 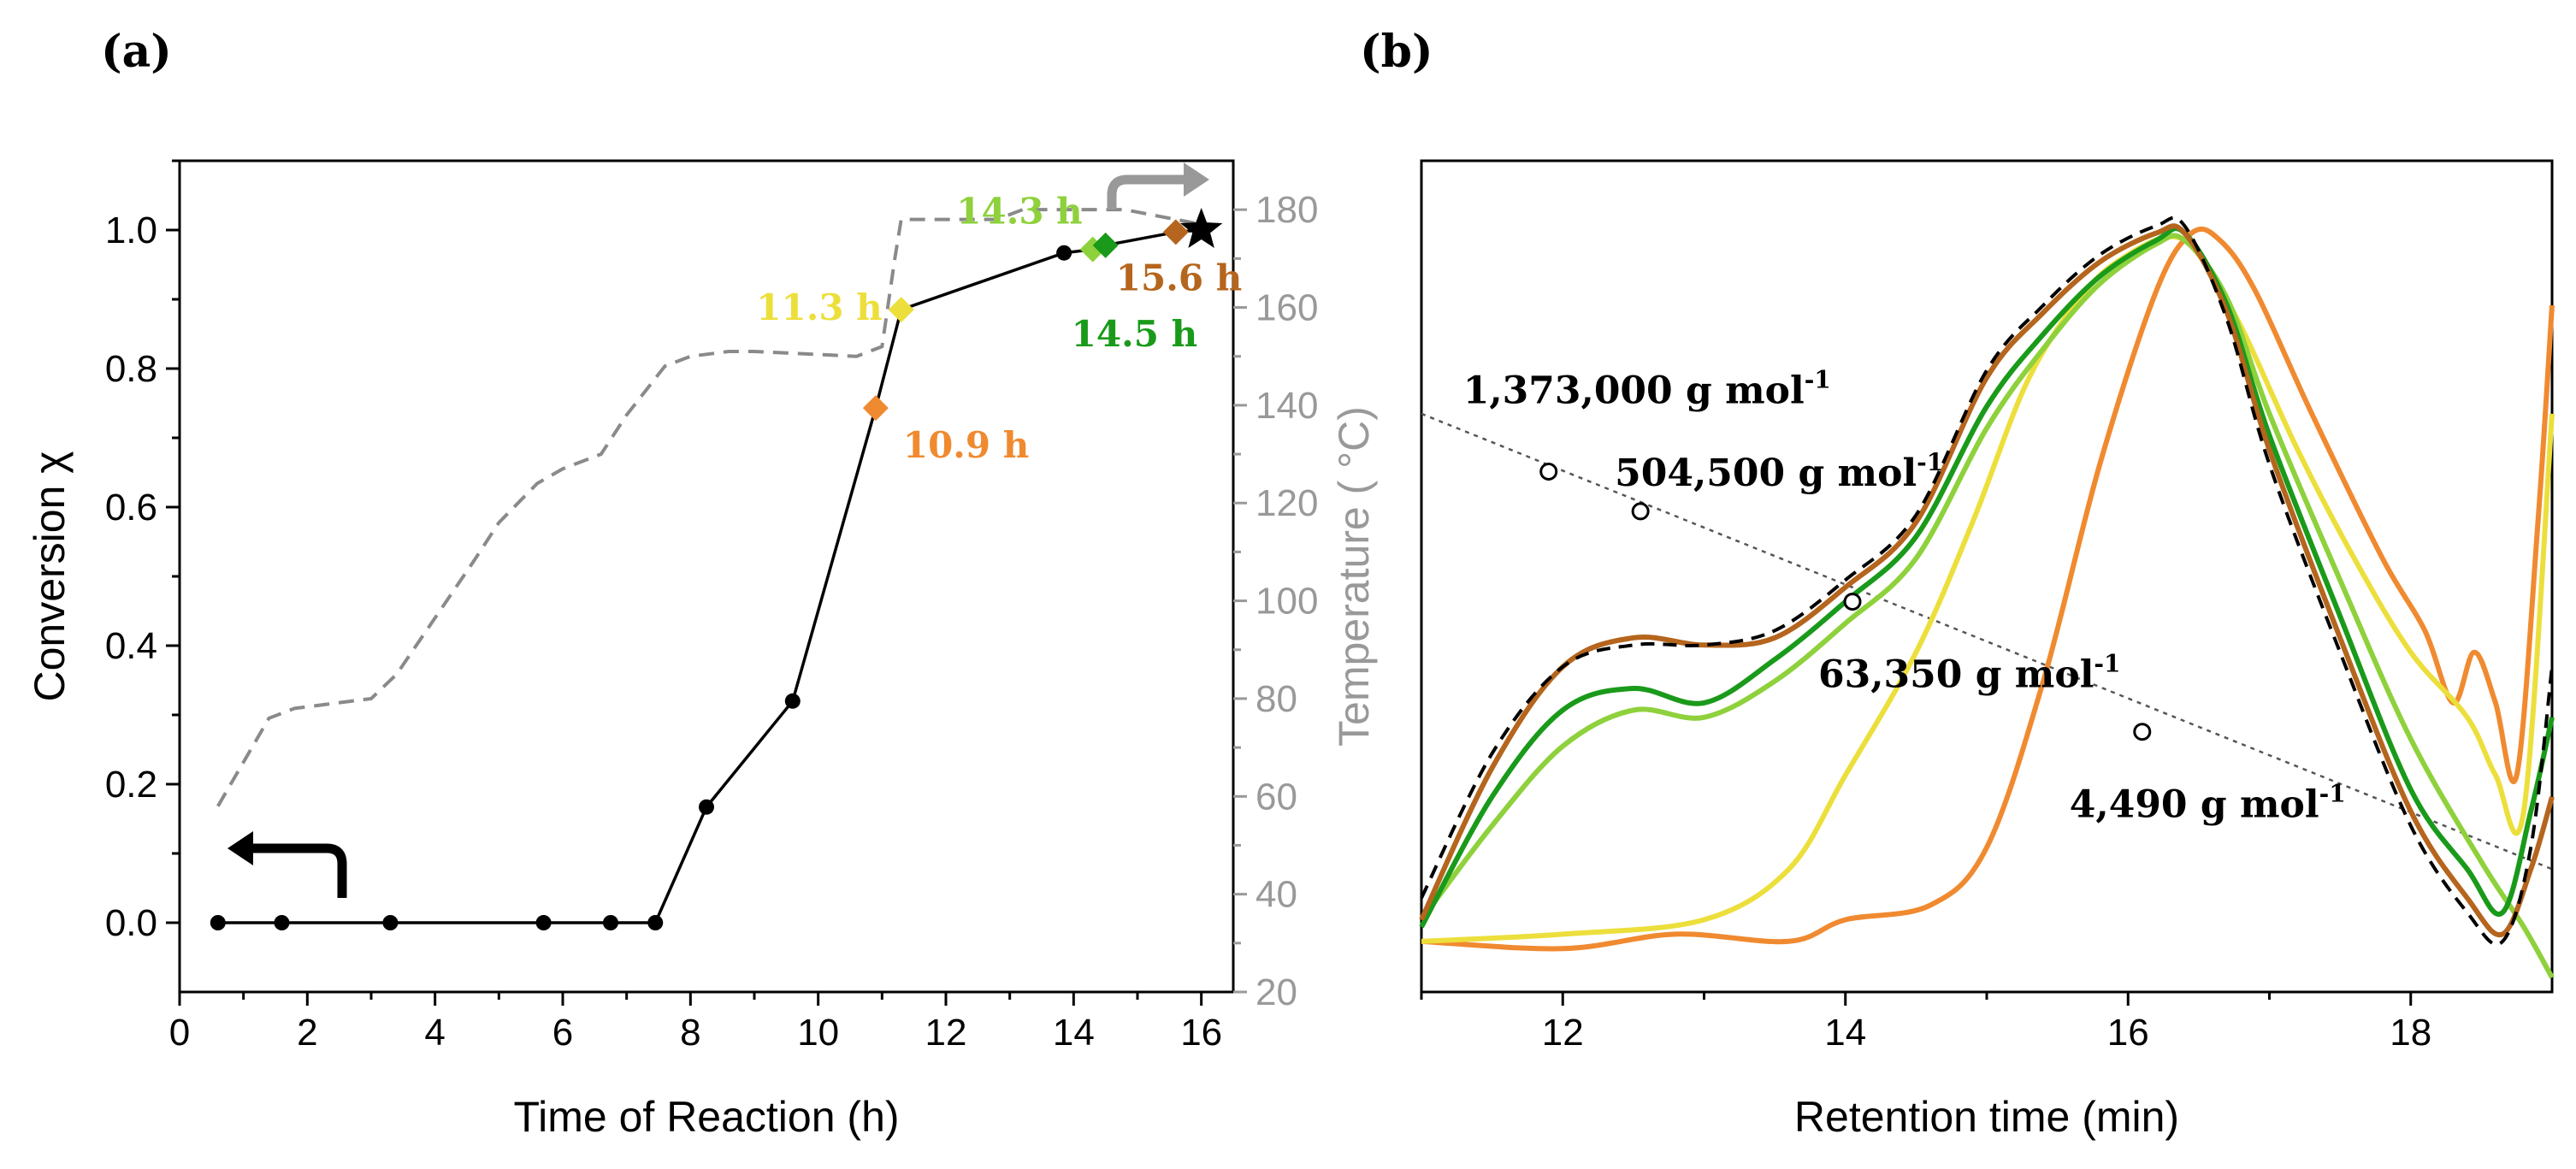 What do you see at coordinates (1287, 602) in the screenshot?
I see `chart-a-y2tick-label: 100` at bounding box center [1287, 602].